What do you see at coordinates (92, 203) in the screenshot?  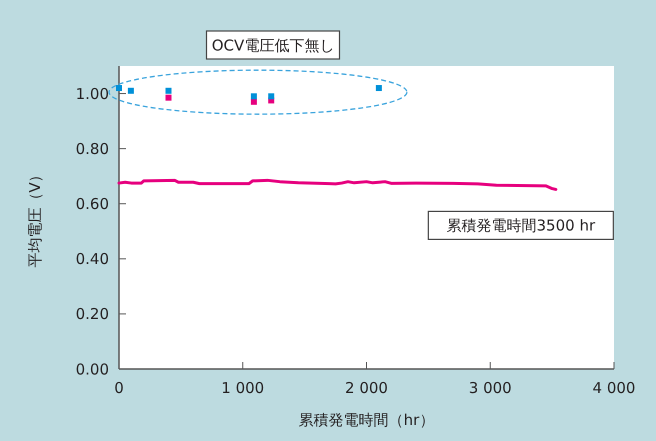 I see `y-tick-label: 0.60` at bounding box center [92, 203].